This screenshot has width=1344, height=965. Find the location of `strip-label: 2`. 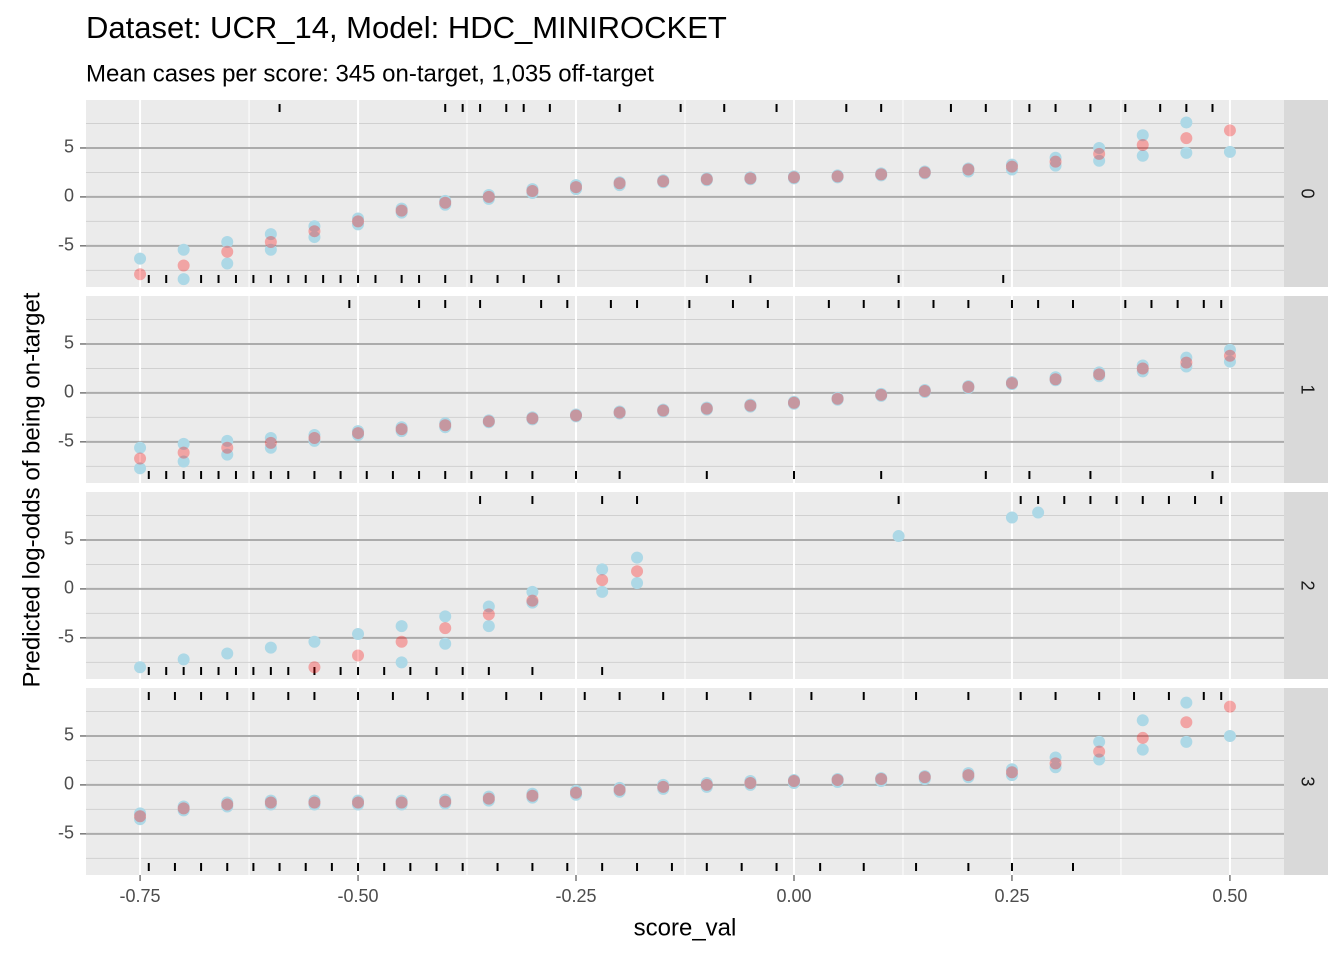

strip-label: 2 is located at coordinates (1307, 585).